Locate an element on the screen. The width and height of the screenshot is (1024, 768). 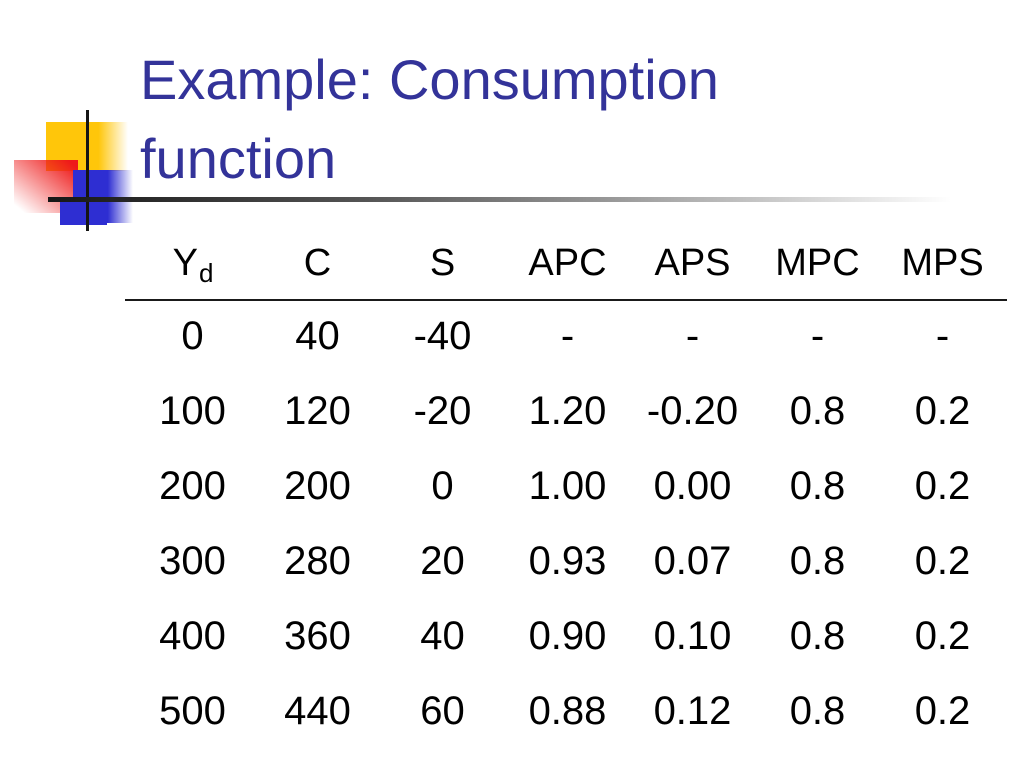
table-header-cell: MPS is located at coordinates (942, 263).